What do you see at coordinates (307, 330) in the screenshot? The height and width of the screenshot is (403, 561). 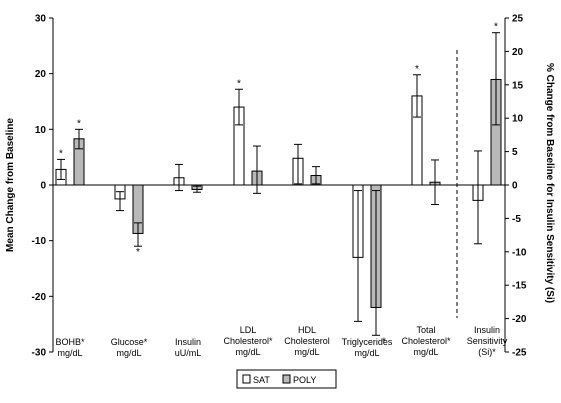 I see `category-label: HDL` at bounding box center [307, 330].